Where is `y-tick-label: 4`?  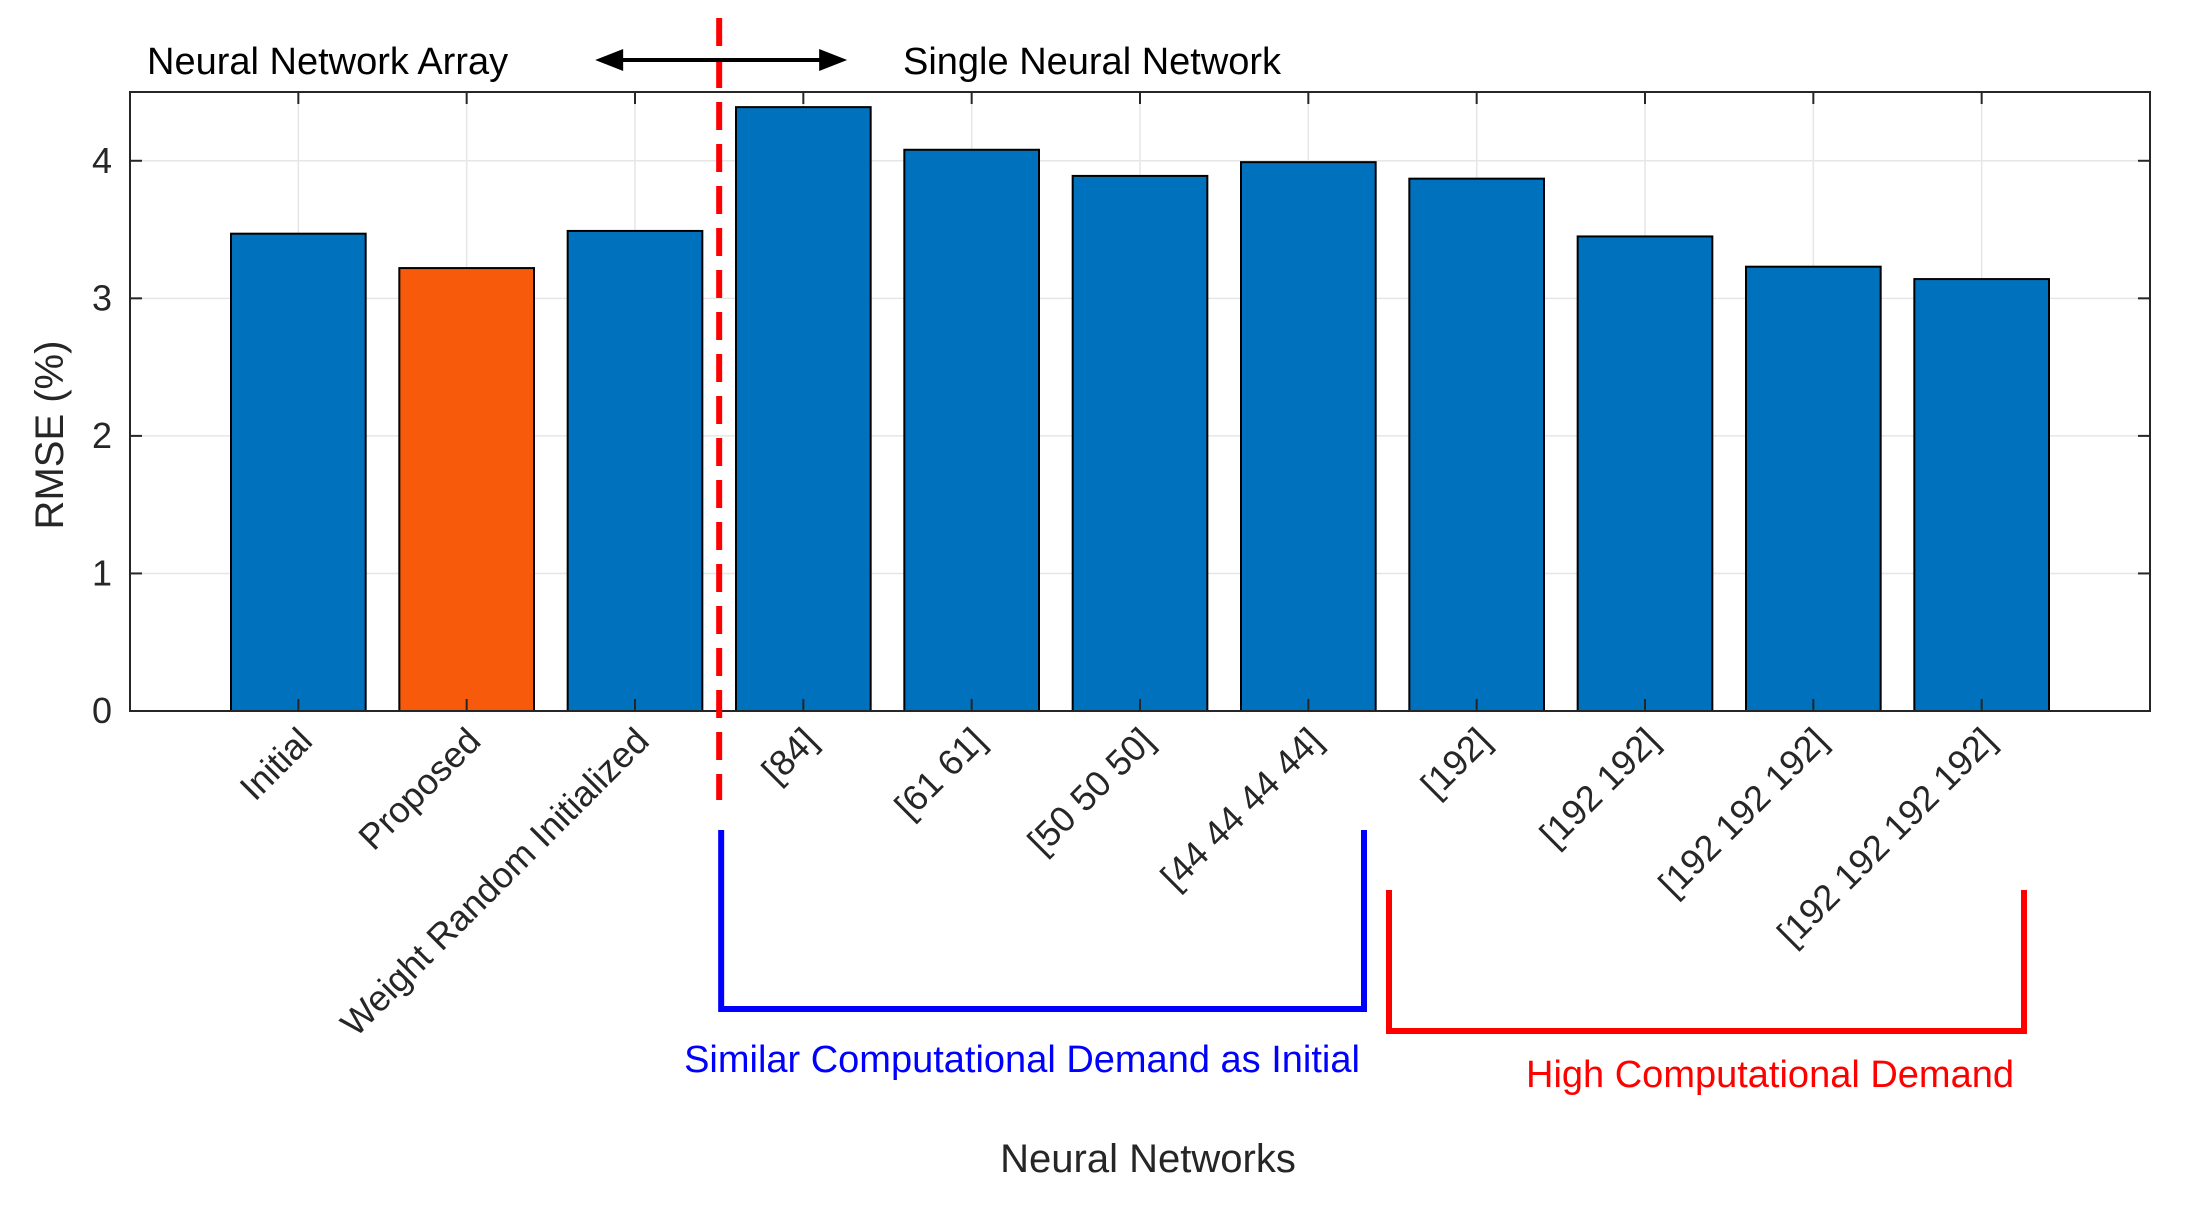 y-tick-label: 4 is located at coordinates (102, 160).